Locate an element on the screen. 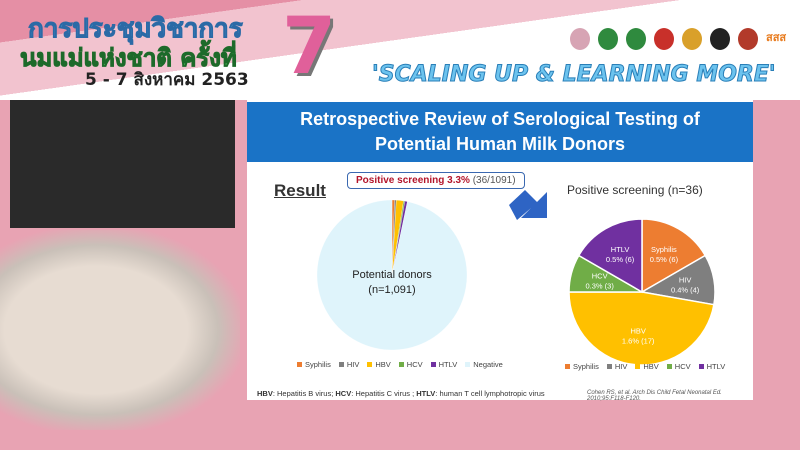 Image resolution: width=800 pixels, height=450 pixels. legend-left: Syphilis HIV HBV HCV HTLV Negative is located at coordinates (400, 364).